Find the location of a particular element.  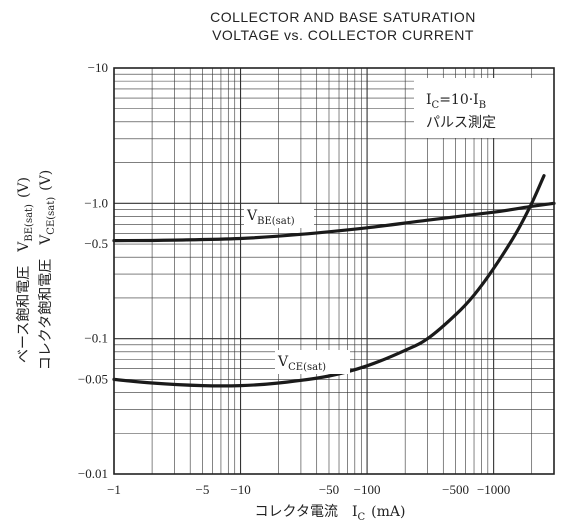

y-axis-label-1: ベース飽和電圧 VBE(sat) (V) is located at coordinates (25, 270).